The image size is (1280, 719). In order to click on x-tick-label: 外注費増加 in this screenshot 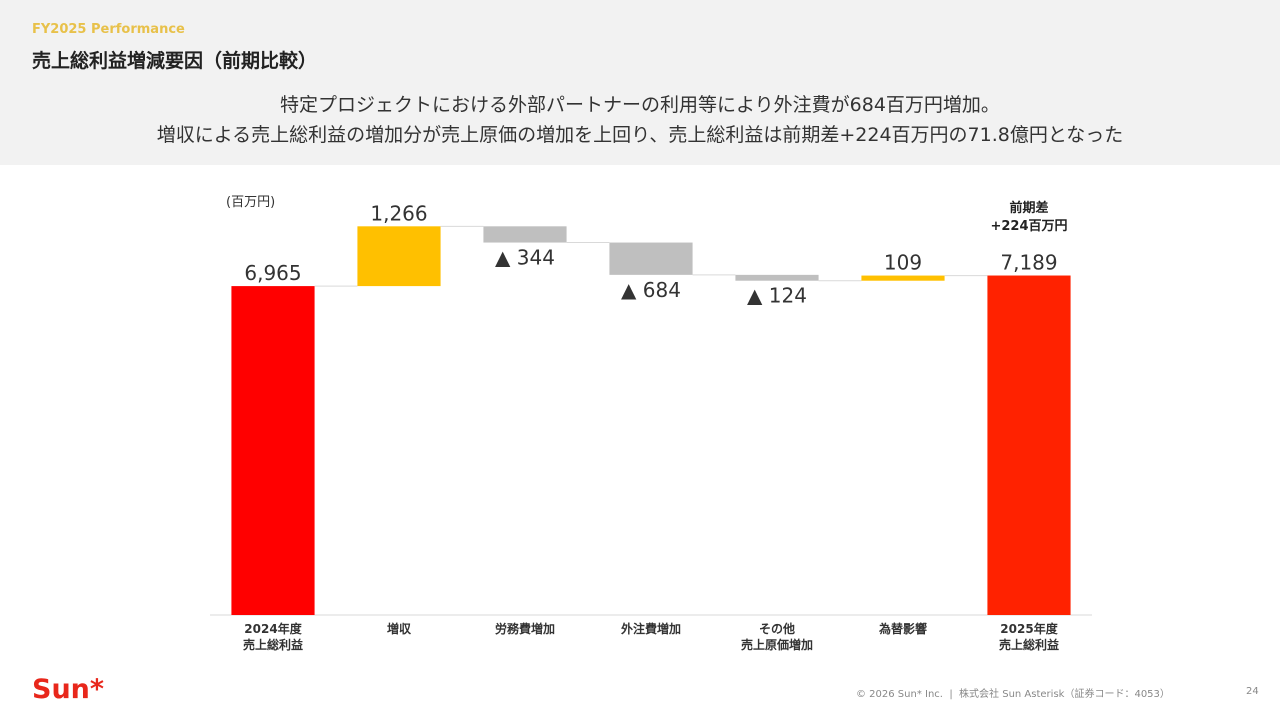, I will do `click(650, 629)`.